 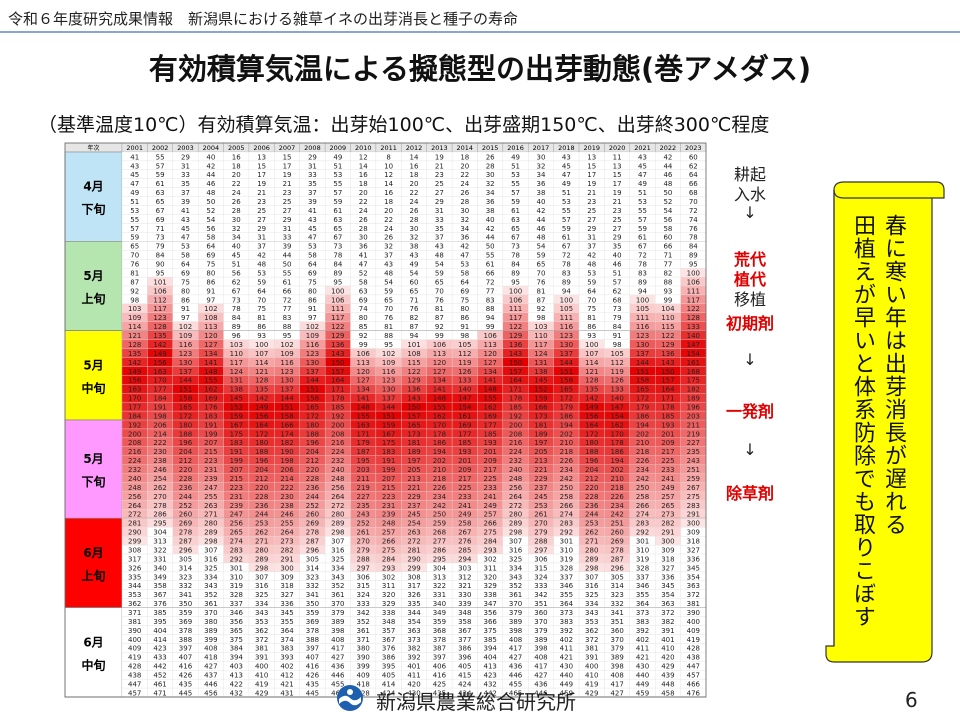 I want to click on cell-value: 65, so click(x=515, y=229).